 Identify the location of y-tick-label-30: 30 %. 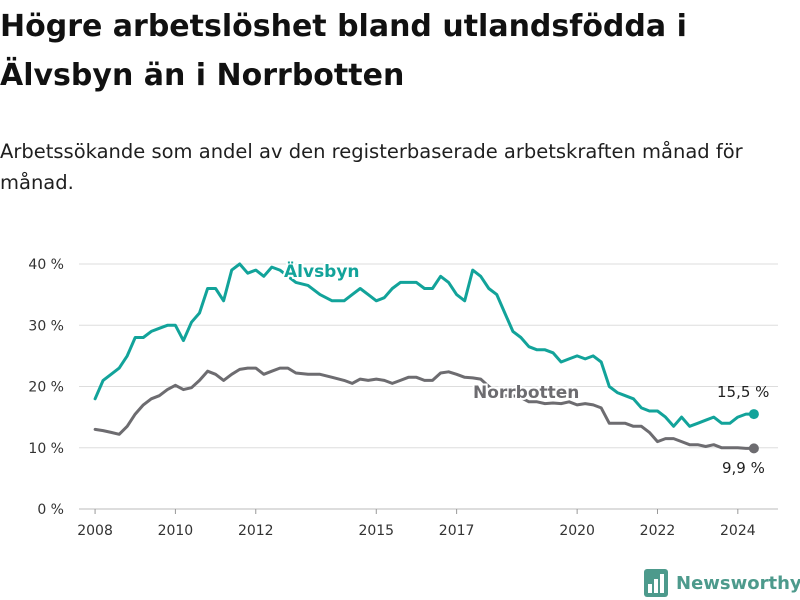
(46, 326).